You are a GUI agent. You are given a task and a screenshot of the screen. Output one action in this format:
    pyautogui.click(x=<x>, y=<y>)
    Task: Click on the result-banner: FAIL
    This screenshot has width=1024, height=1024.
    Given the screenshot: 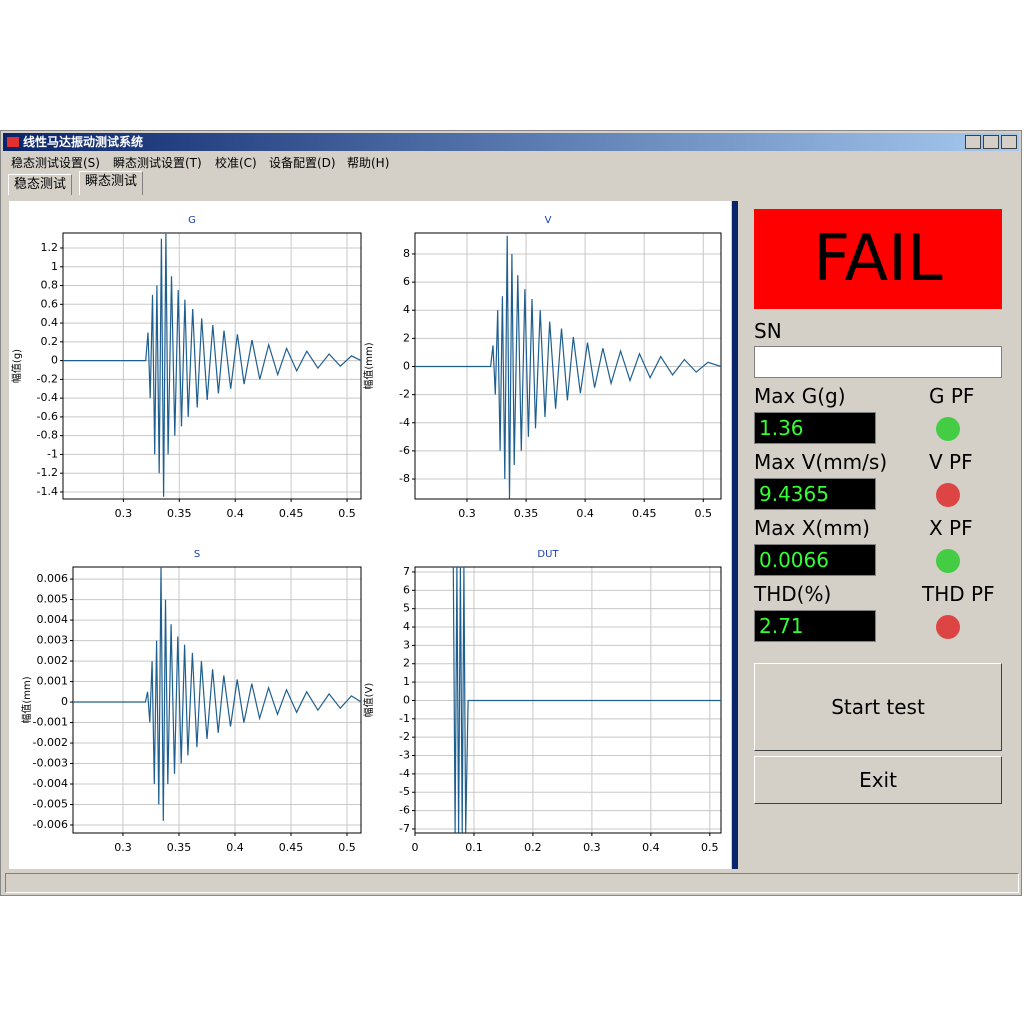 What is the action you would take?
    pyautogui.click(x=878, y=259)
    